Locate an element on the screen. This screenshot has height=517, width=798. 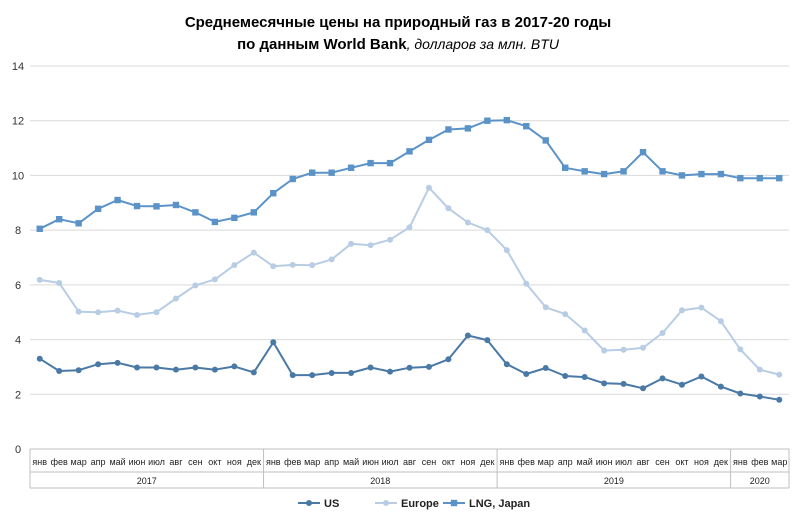
y-tick-label: 2 is located at coordinates (18, 395).